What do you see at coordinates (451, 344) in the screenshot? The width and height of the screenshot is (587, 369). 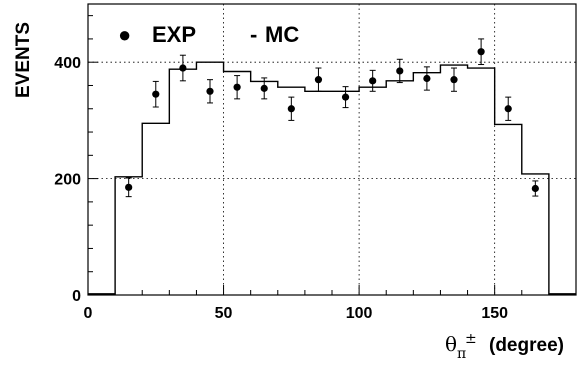 I see `x-axis-symbol: θ` at bounding box center [451, 344].